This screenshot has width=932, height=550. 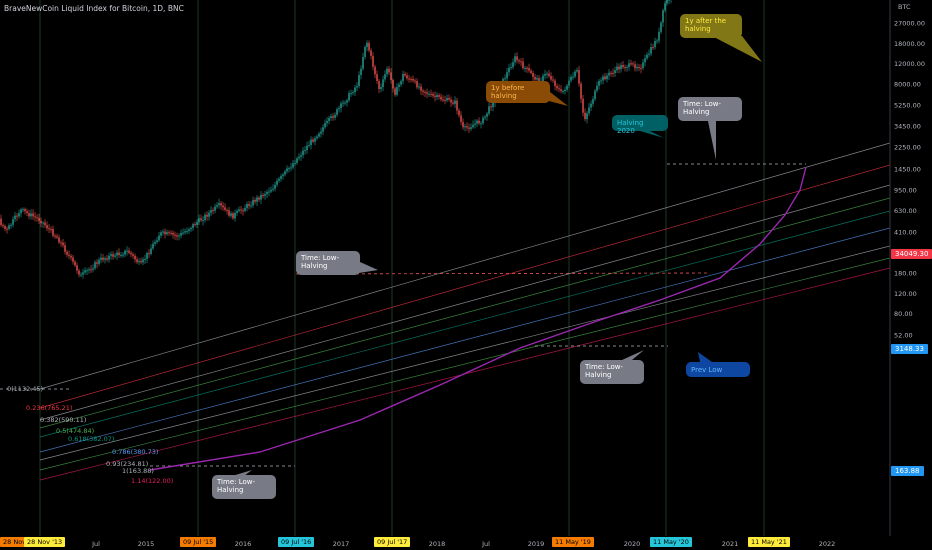 I want to click on fib-level-label: 0.618(382.07), so click(x=91, y=439).